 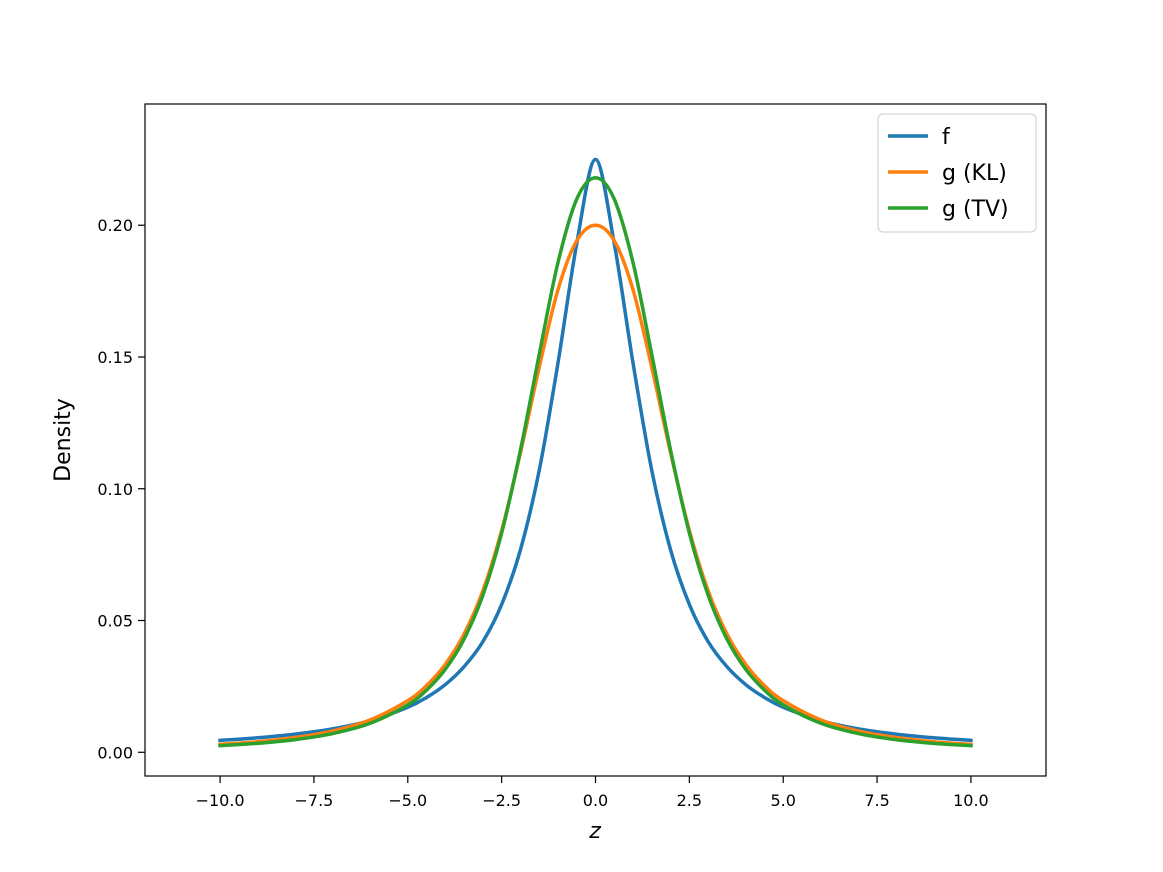 I want to click on x-tick-label: 10.0, so click(x=971, y=800).